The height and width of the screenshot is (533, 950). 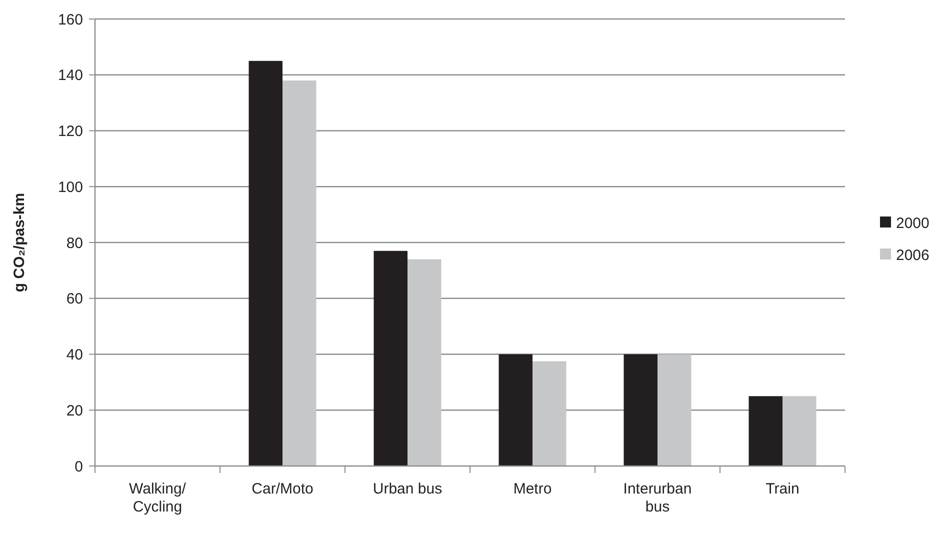 I want to click on x-tick-label: Metro, so click(x=532, y=489).